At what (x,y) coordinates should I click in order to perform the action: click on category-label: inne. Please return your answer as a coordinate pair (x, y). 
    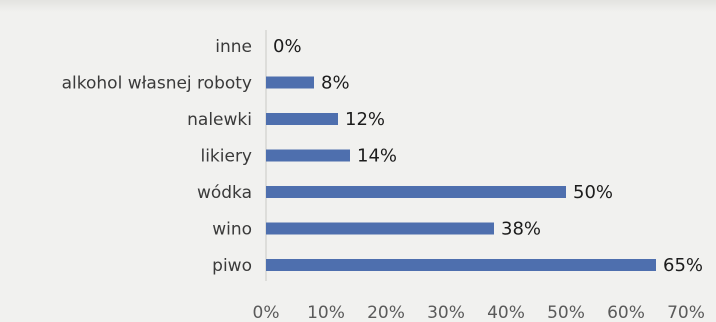
    Looking at the image, I should click on (233, 47).